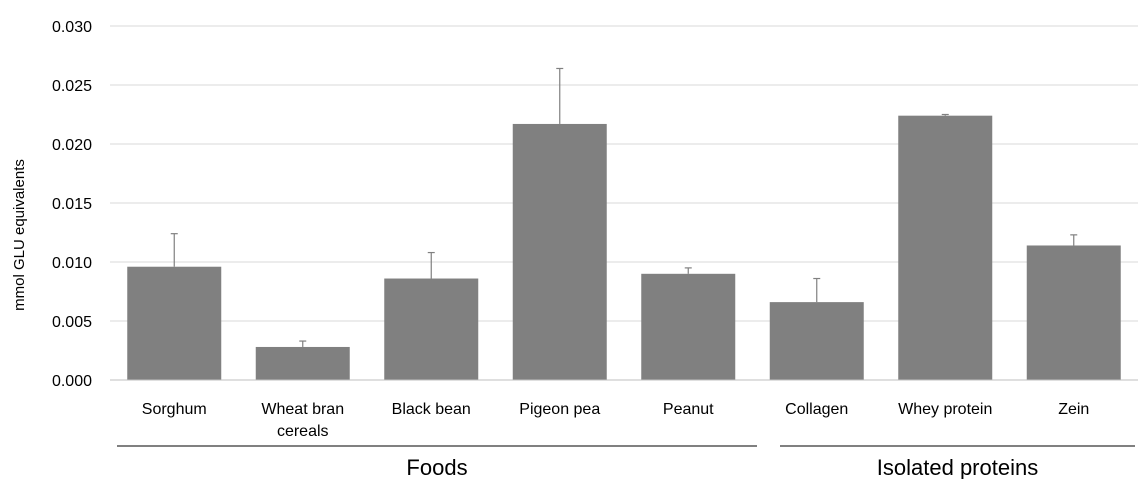 The image size is (1143, 484). Describe the element at coordinates (303, 431) in the screenshot. I see `x-tick-label: cereals` at that location.